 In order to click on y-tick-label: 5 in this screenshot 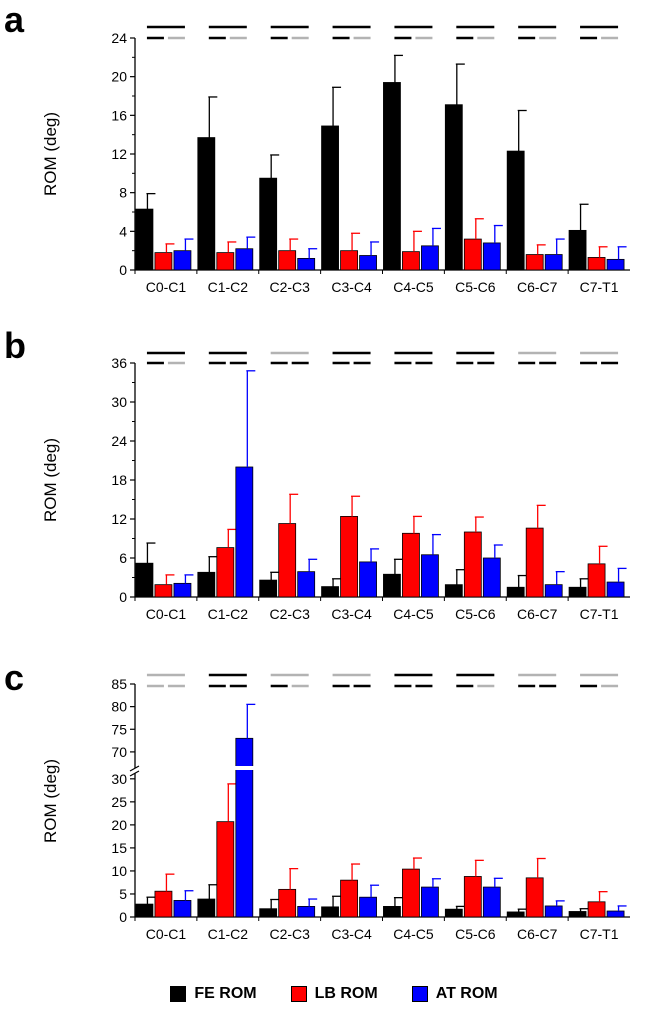, I will do `click(123, 894)`.